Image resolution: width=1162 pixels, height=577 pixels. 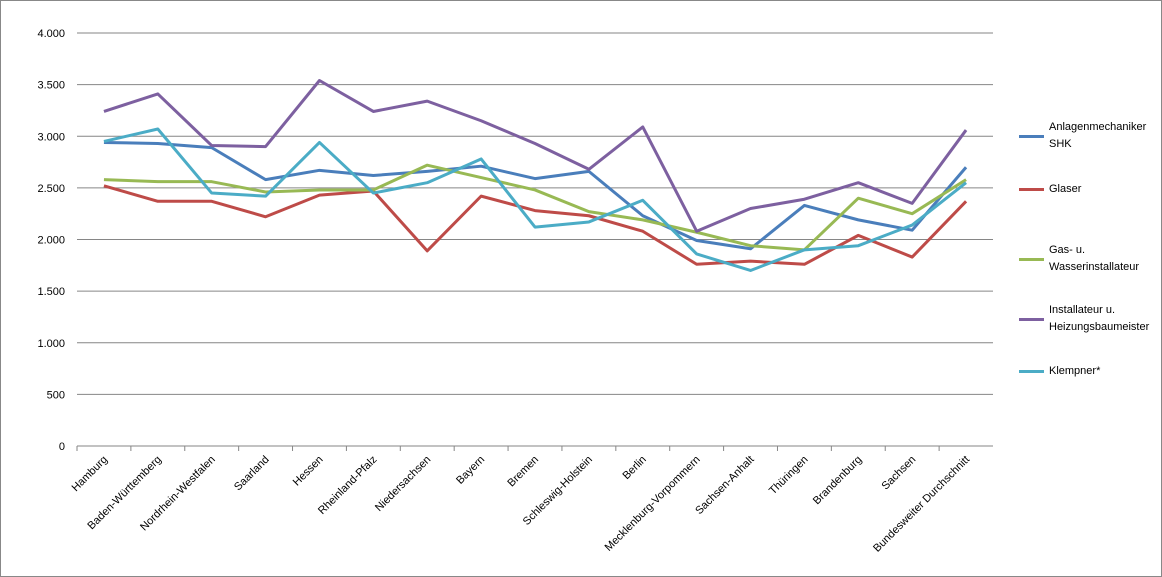 What do you see at coordinates (899, 473) in the screenshot?
I see `x-tick-label: Sachsen` at bounding box center [899, 473].